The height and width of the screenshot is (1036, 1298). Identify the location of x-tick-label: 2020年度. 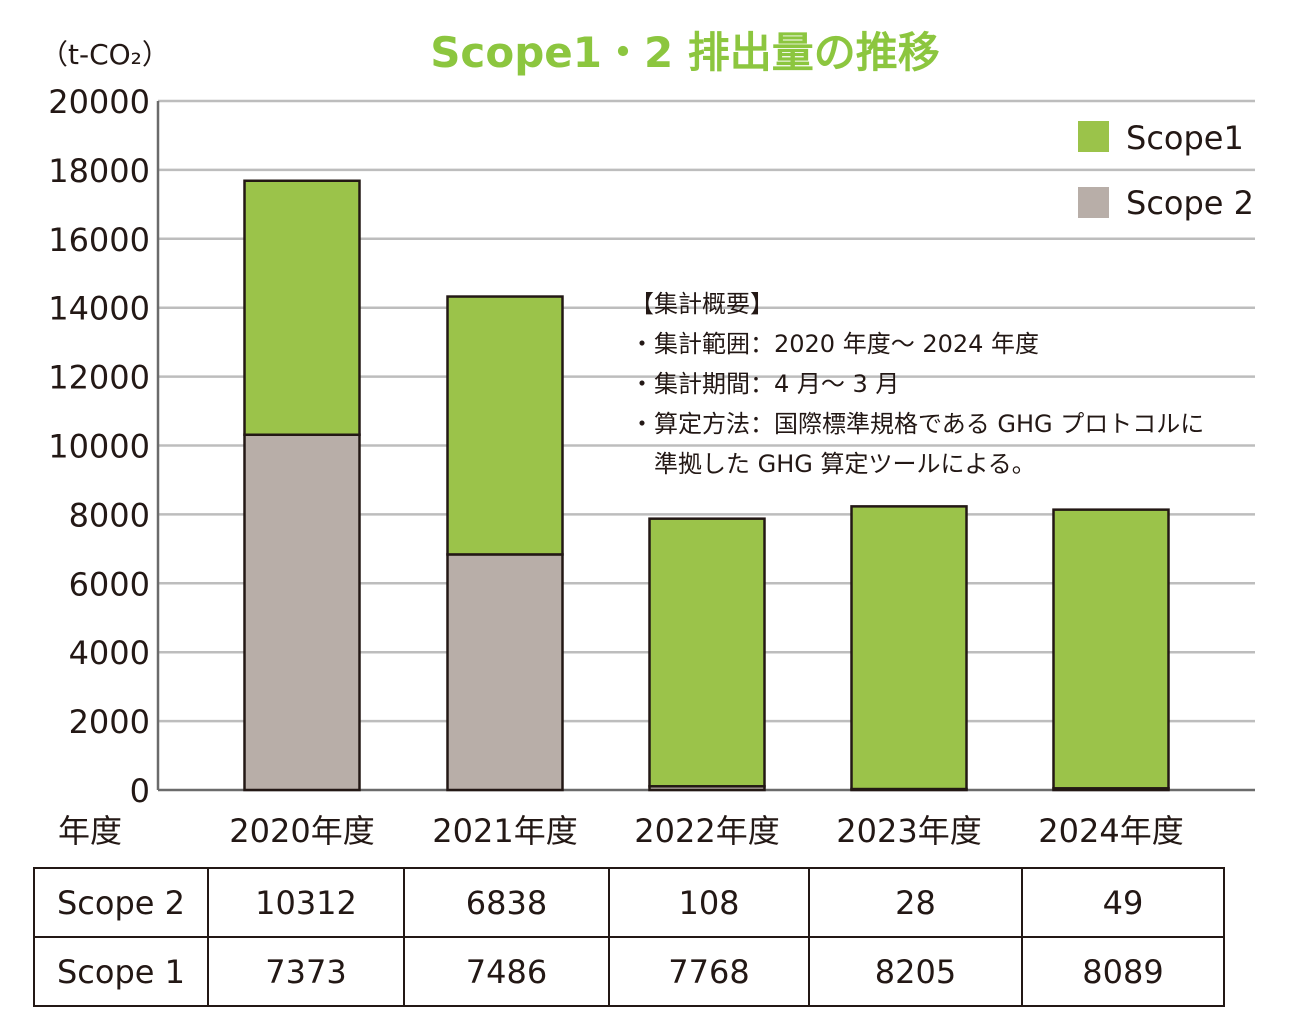
(301, 831).